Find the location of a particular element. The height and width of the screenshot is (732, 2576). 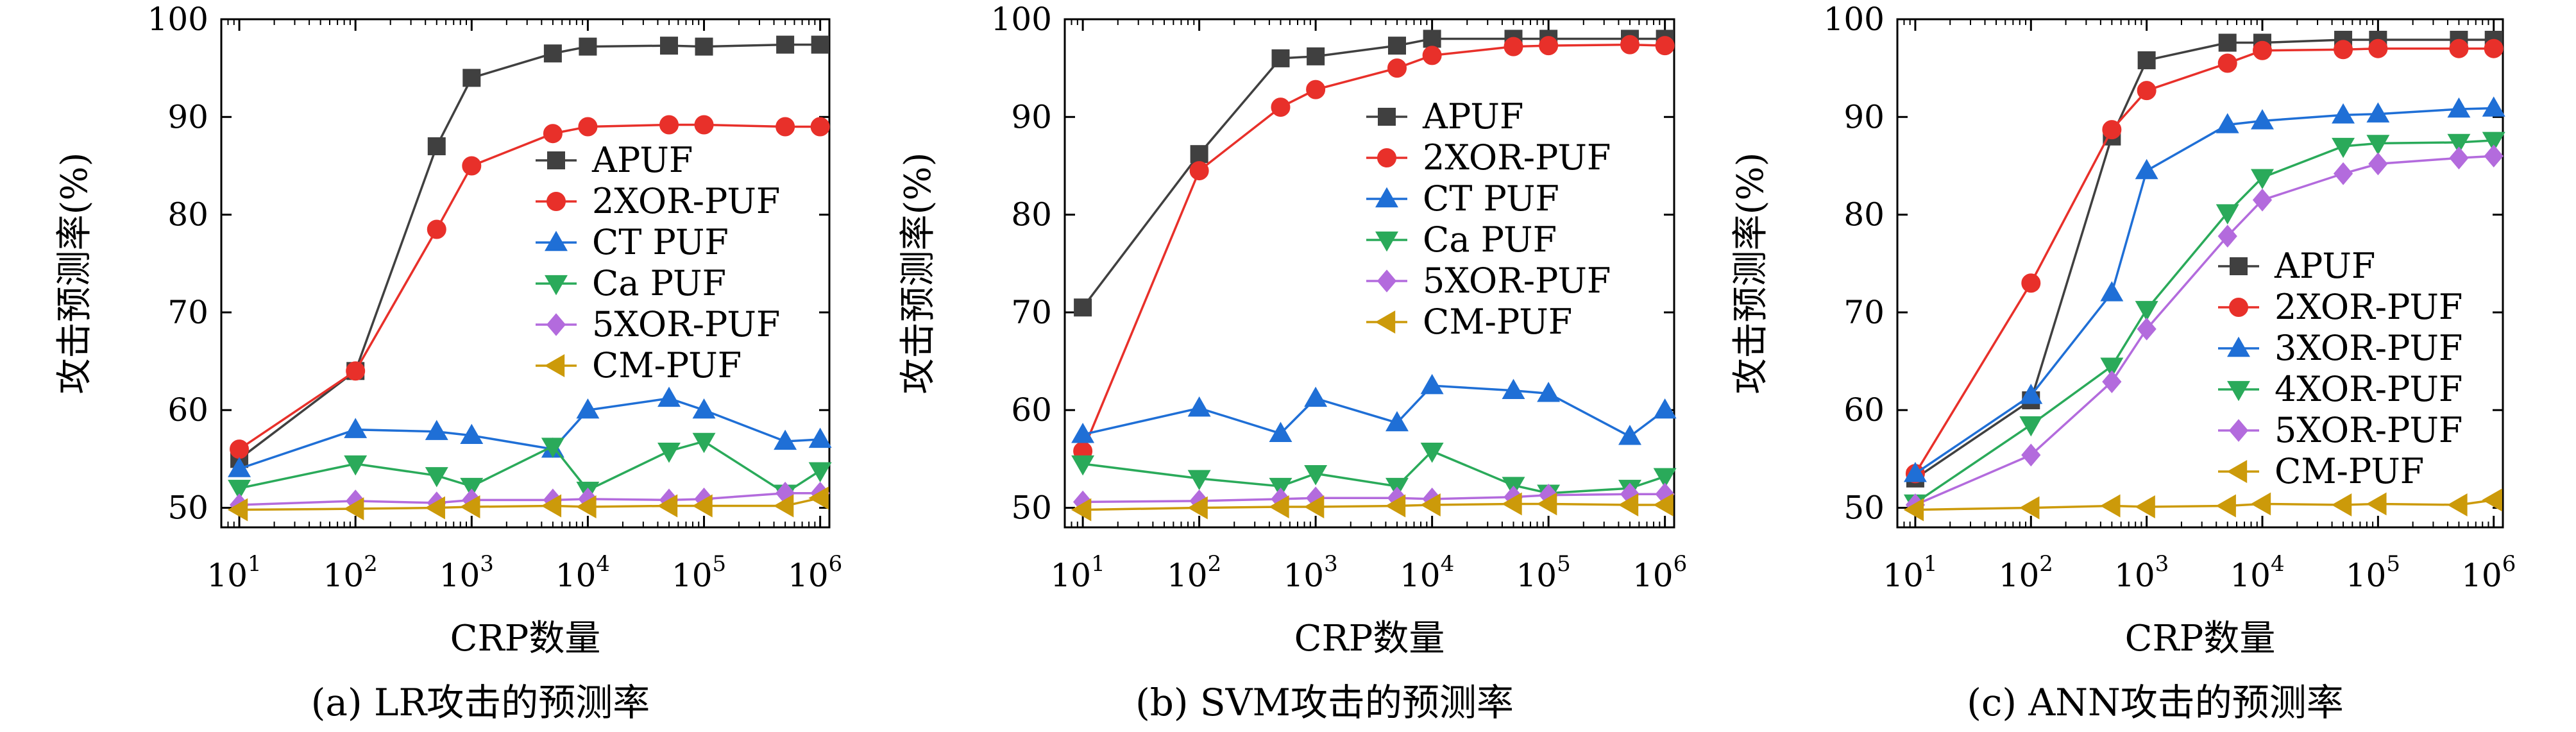

chart-caption: (c) ANN攻击的预测率 is located at coordinates (2155, 702).